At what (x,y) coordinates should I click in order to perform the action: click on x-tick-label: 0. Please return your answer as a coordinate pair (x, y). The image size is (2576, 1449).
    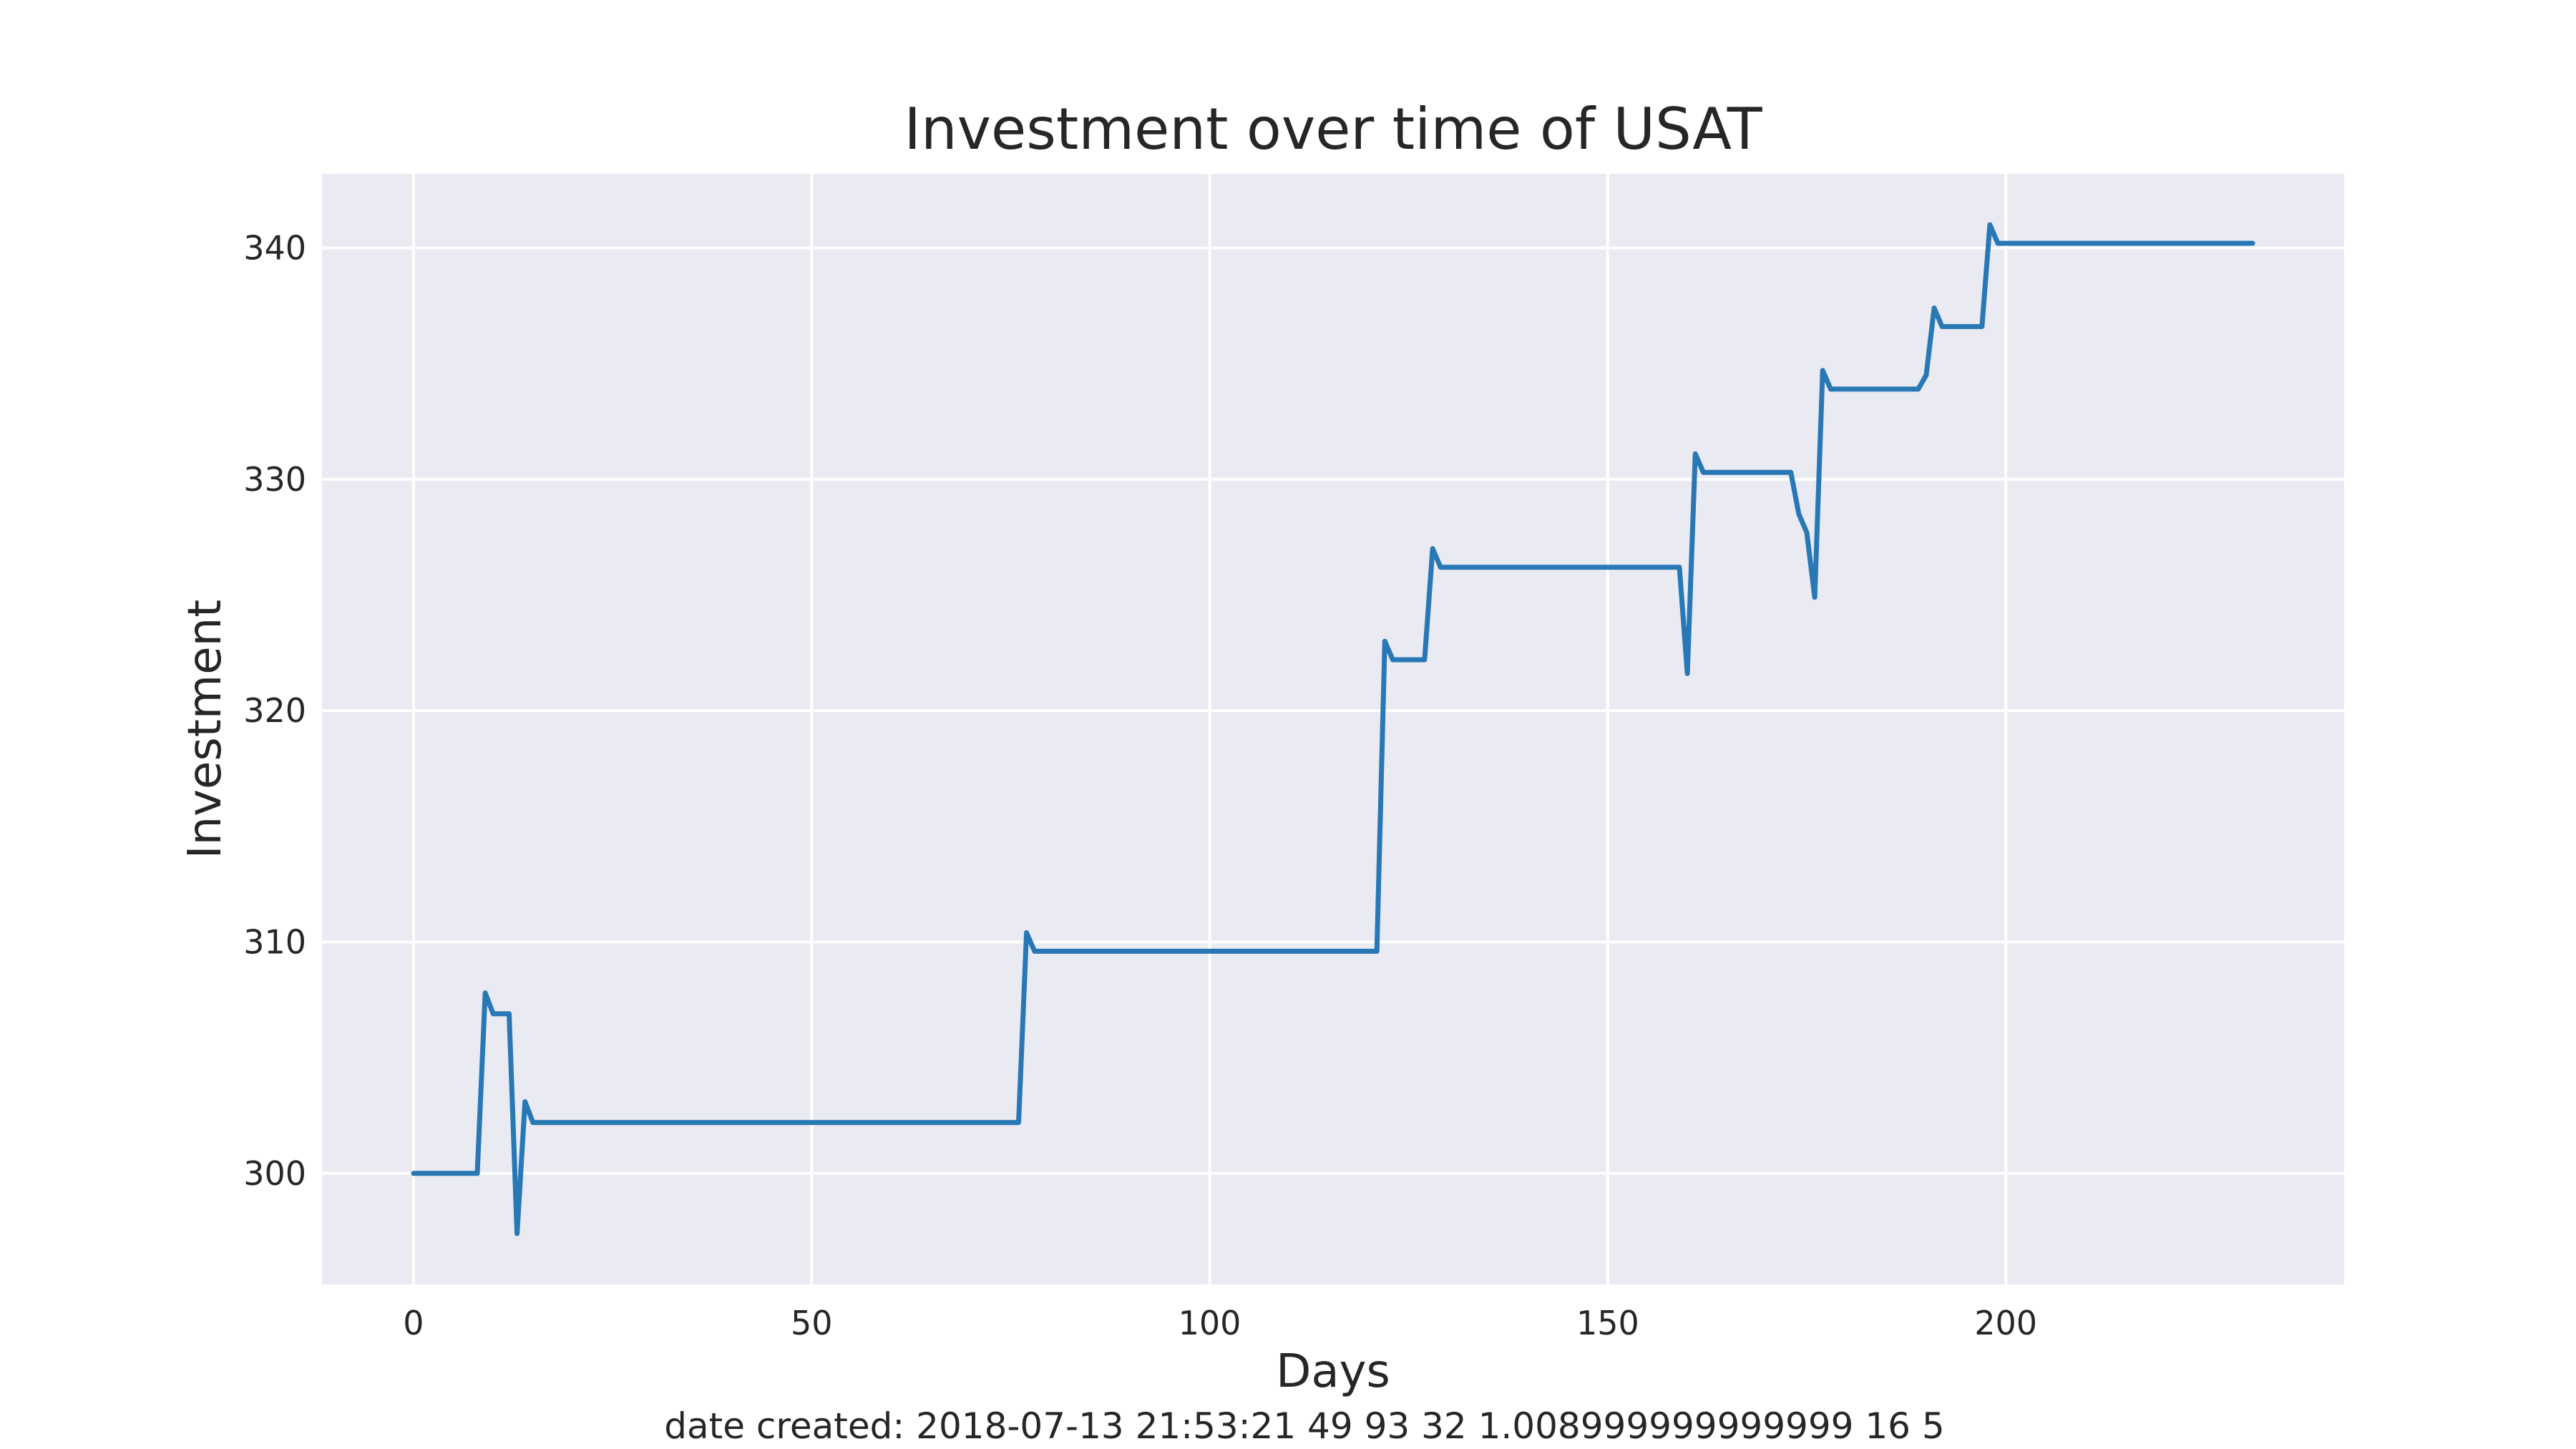
    Looking at the image, I should click on (413, 1323).